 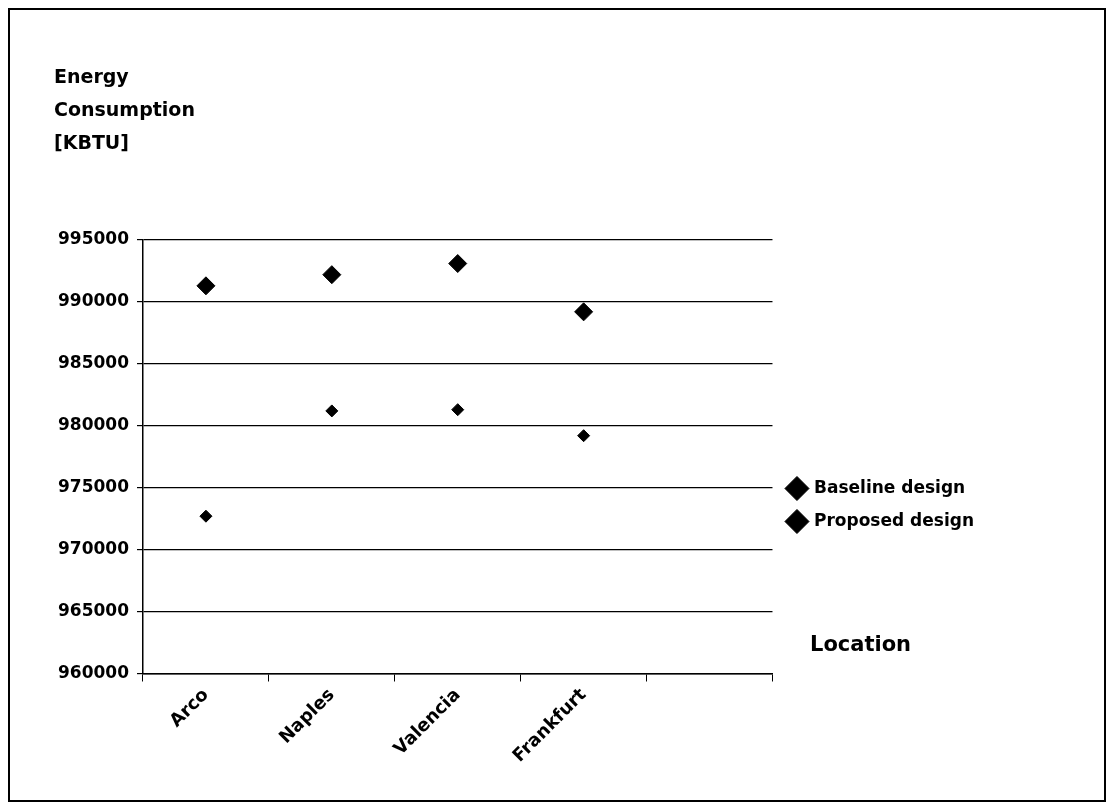 What do you see at coordinates (889, 486) in the screenshot?
I see `legend-label: Baseline design` at bounding box center [889, 486].